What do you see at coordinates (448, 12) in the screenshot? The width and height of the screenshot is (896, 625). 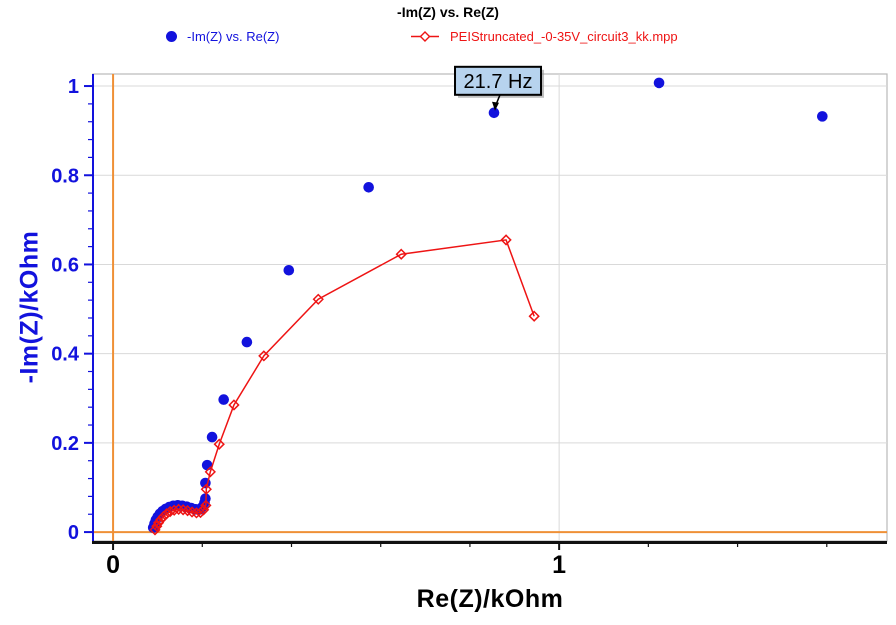 I see `chart-title: -Im(Z) vs. Re(Z)` at bounding box center [448, 12].